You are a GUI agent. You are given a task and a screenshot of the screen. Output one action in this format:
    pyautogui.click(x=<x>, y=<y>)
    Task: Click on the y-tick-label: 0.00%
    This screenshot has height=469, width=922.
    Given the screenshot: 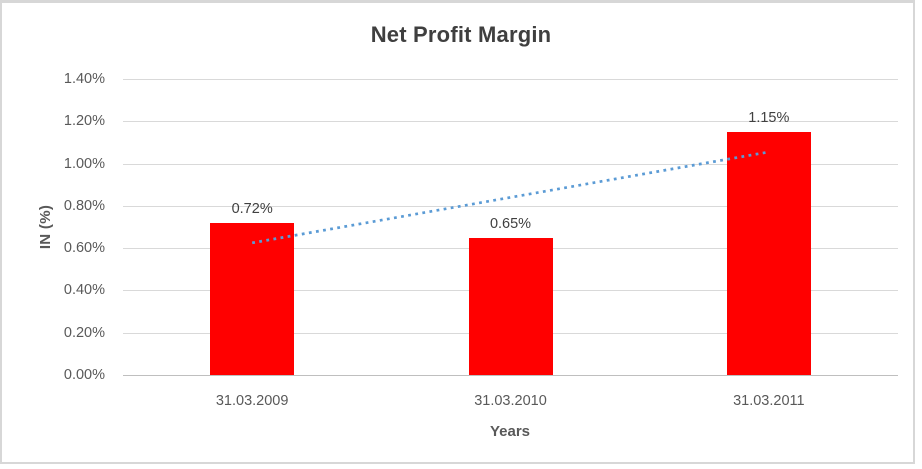 What is the action you would take?
    pyautogui.click(x=84, y=375)
    